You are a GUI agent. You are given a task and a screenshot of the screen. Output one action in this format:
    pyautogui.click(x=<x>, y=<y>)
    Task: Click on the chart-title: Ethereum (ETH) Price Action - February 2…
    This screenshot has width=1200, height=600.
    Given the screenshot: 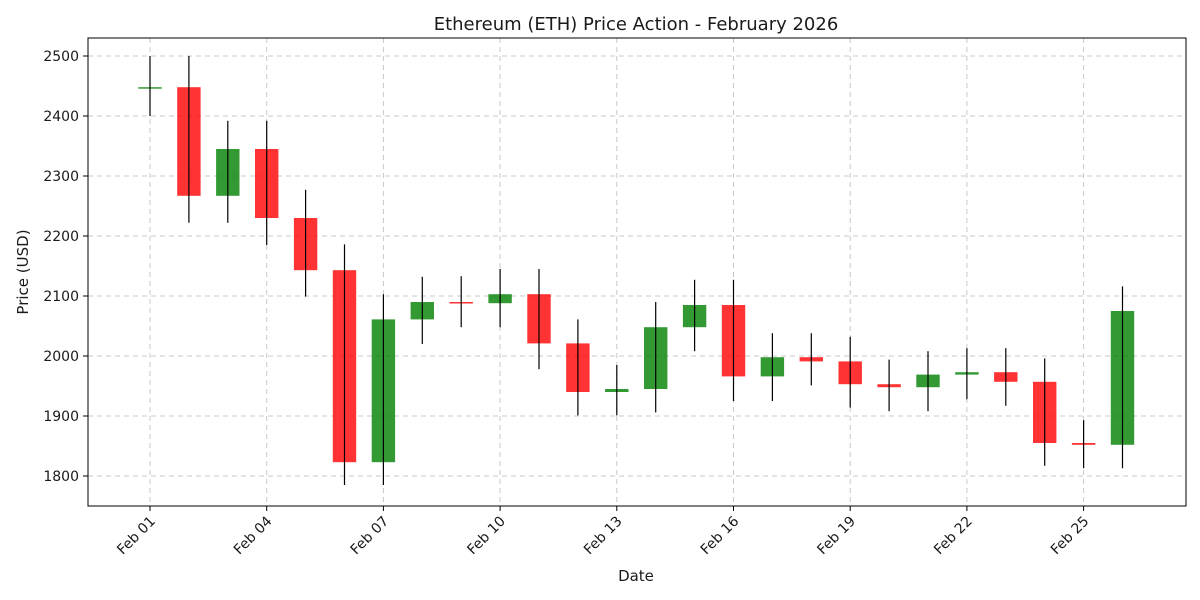 What is the action you would take?
    pyautogui.click(x=636, y=24)
    